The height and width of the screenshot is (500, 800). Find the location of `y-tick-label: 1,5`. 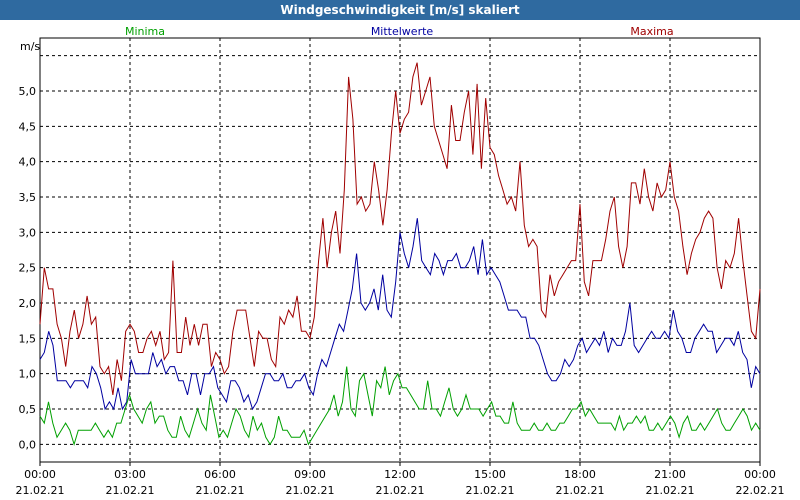

y-tick-label: 1,5 is located at coordinates (28, 338).